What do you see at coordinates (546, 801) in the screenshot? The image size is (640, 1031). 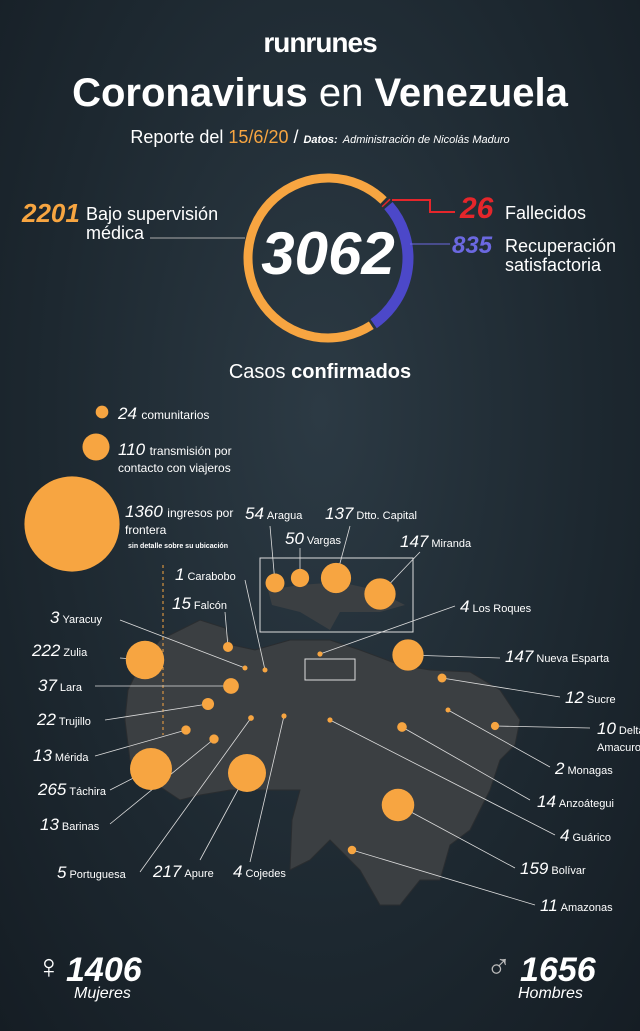 I see `state-value: 14` at bounding box center [546, 801].